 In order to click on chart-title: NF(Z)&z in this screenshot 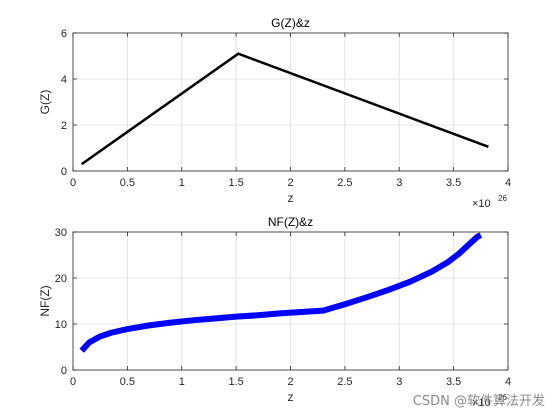, I will do `click(290, 222)`.